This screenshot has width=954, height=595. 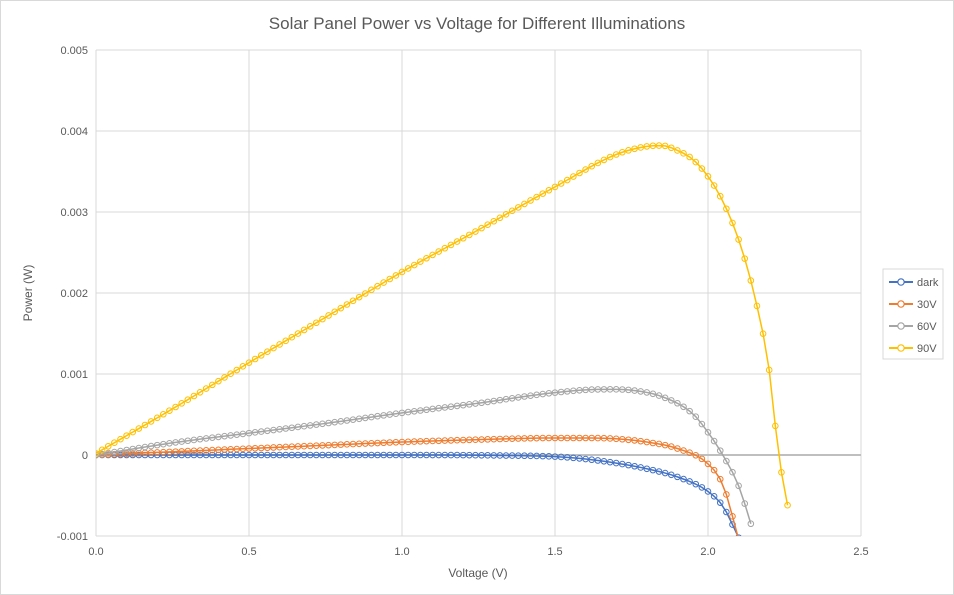 I want to click on x-tick-label: 1.5, so click(x=554, y=552).